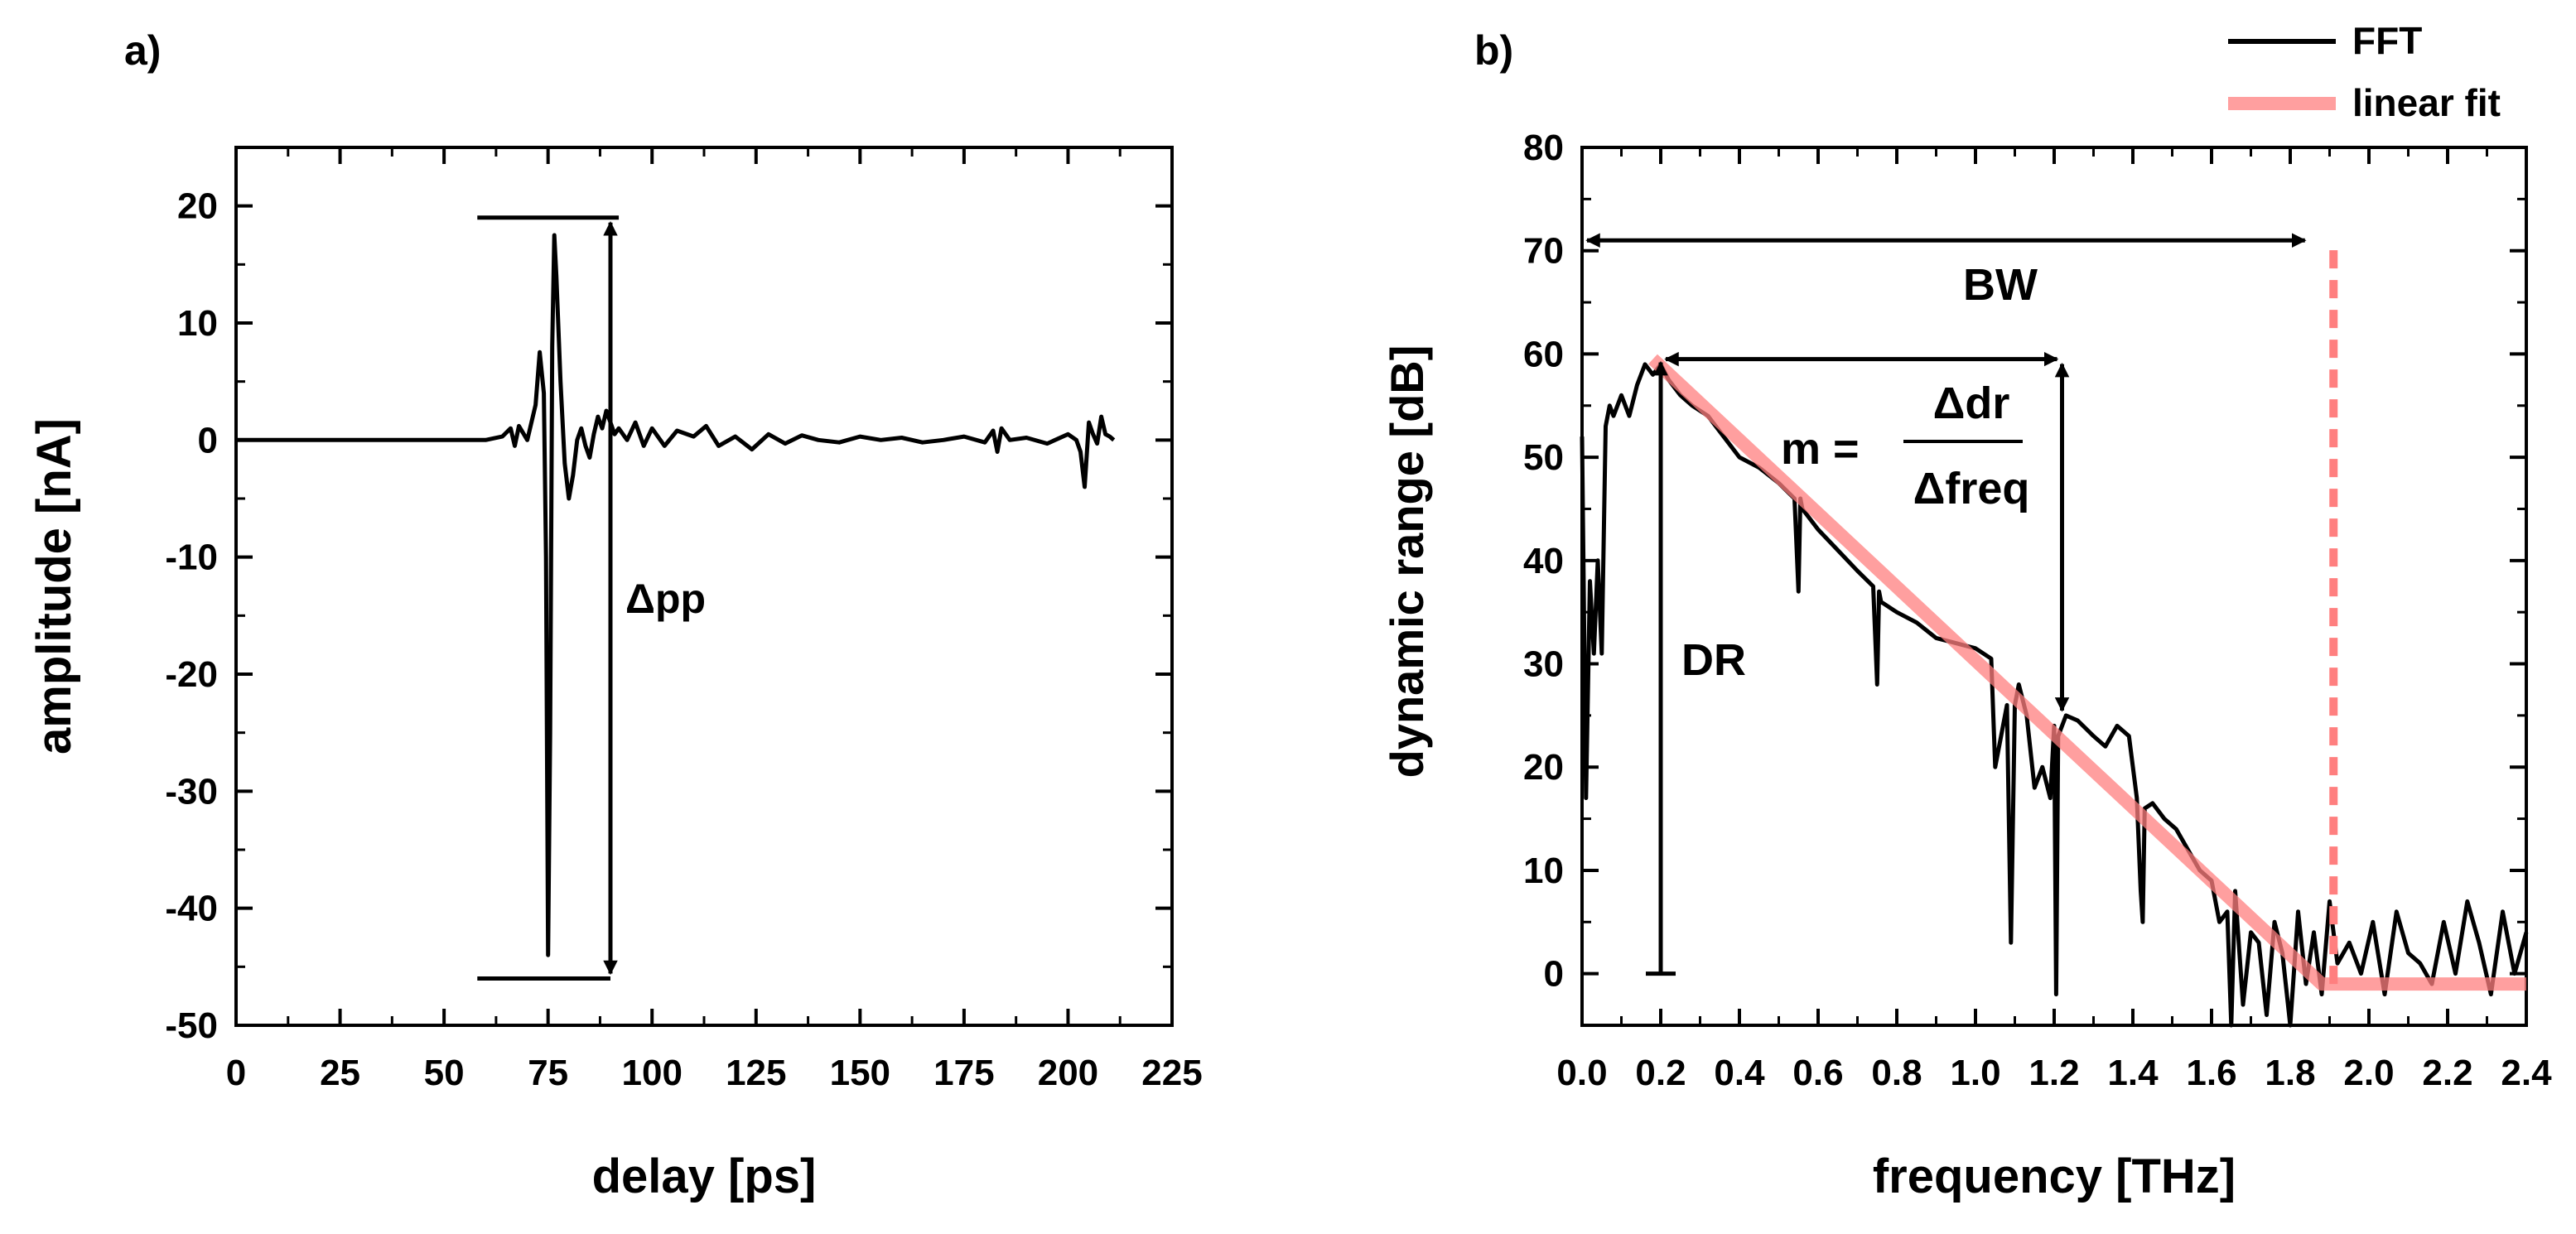  What do you see at coordinates (1554, 974) in the screenshot?
I see `panel-b-y-tick-label: 0` at bounding box center [1554, 974].